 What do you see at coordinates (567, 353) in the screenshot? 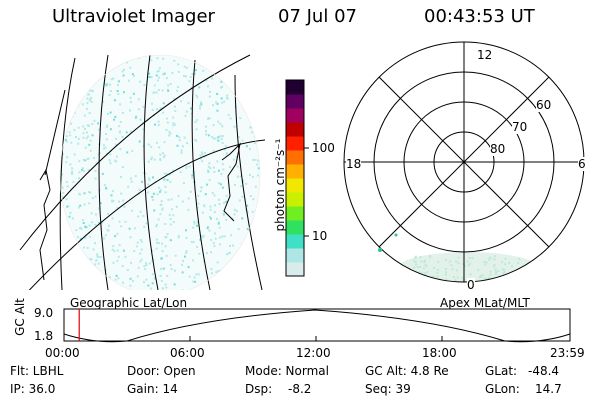
I see `time-tick-4: 23:59` at bounding box center [567, 353].